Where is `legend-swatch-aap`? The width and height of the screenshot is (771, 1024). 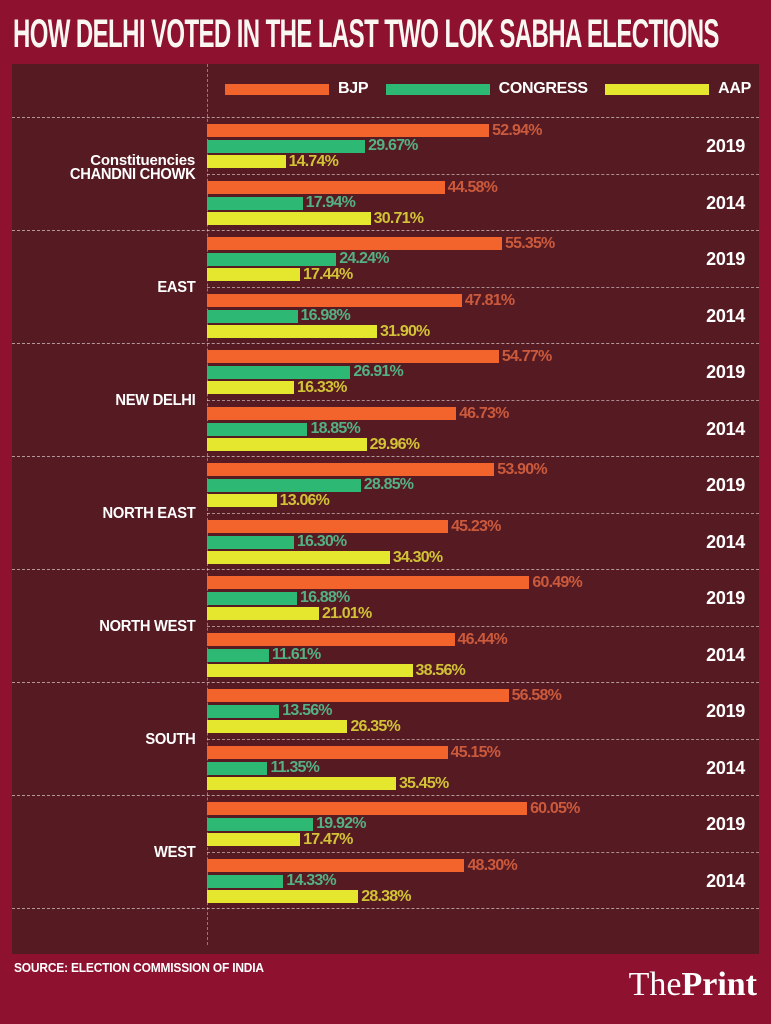 legend-swatch-aap is located at coordinates (657, 89).